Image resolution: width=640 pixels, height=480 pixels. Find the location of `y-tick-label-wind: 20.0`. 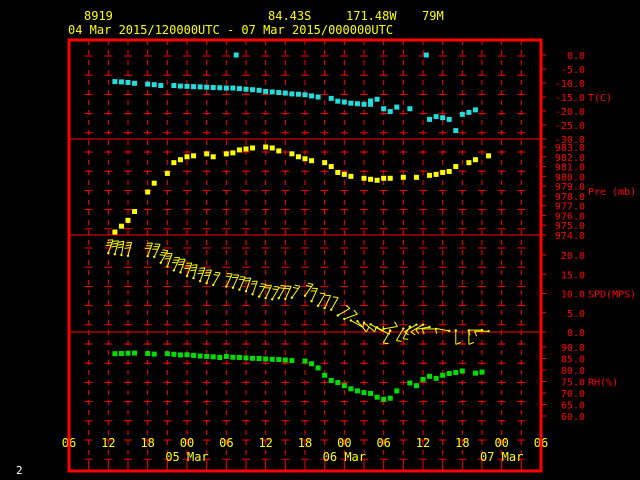

y-tick-label-wind: 20.0 is located at coordinates (573, 256).